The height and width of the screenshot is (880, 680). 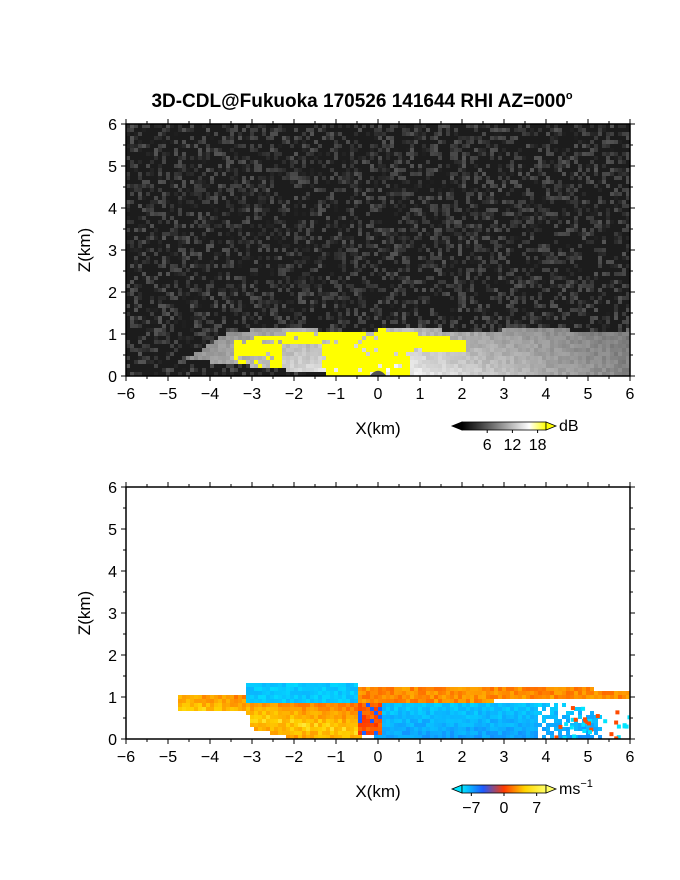 I want to click on intensity-x-tick-label: −6, so click(x=126, y=394).